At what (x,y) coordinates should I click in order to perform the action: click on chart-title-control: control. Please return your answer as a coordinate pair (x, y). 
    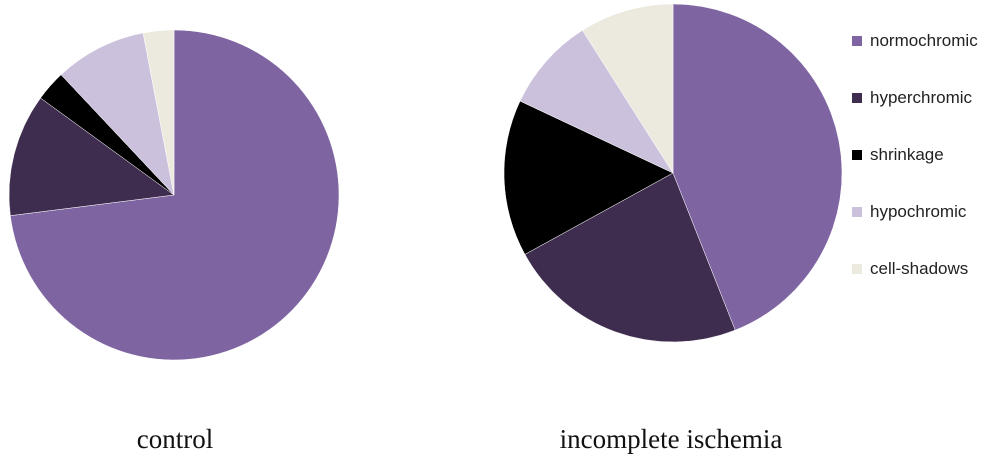
    Looking at the image, I should click on (175, 439).